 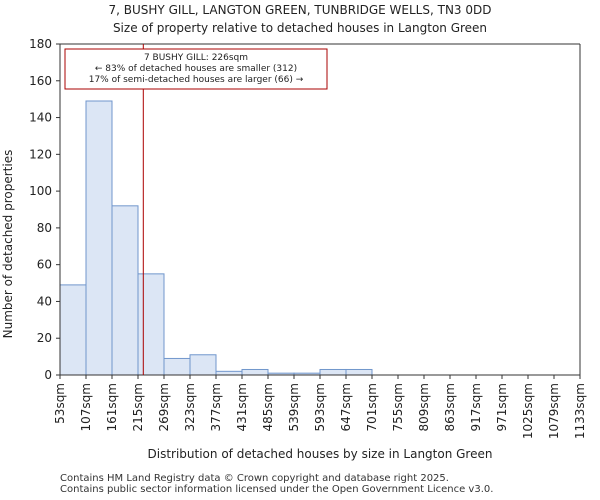 I want to click on x-tick-label-593sqm: 593sqm, so click(x=320, y=407).